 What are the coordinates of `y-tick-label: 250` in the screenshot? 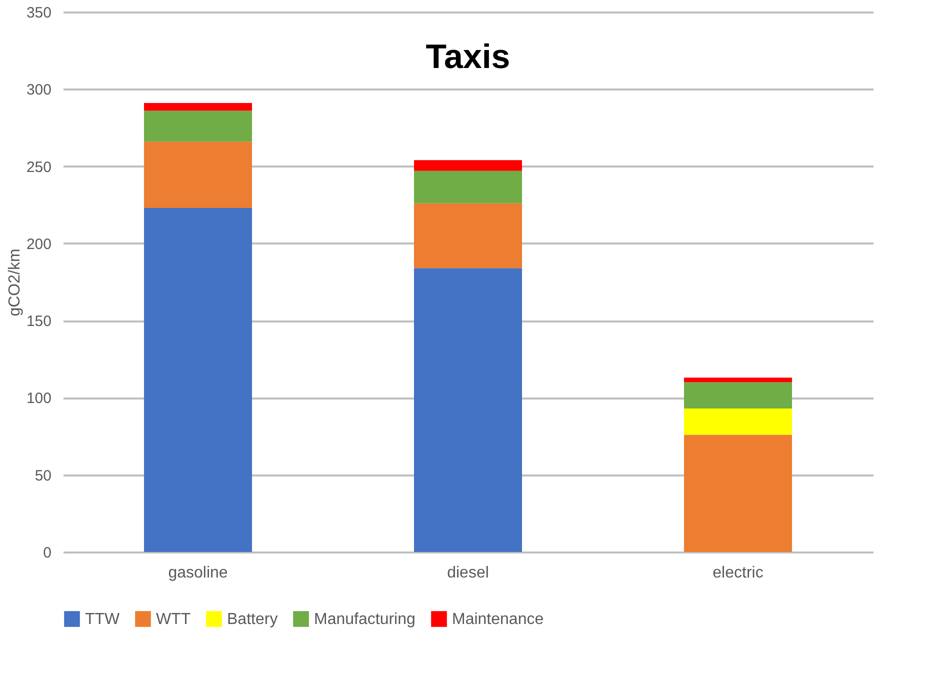 It's located at (39, 167).